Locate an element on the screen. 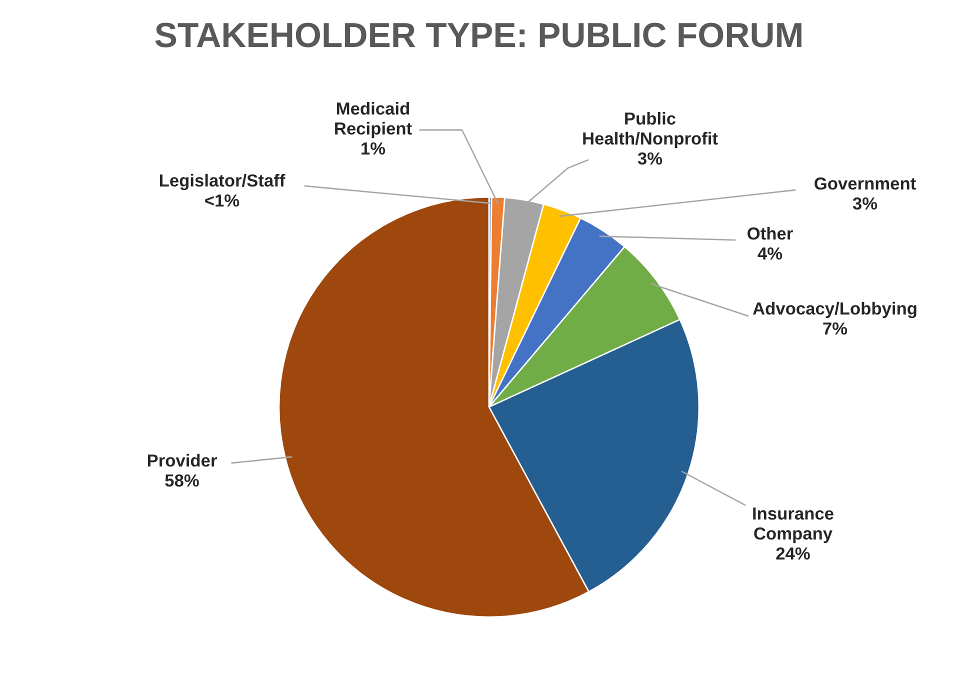 Image resolution: width=958 pixels, height=677 pixels. data-label: 4% is located at coordinates (770, 253).